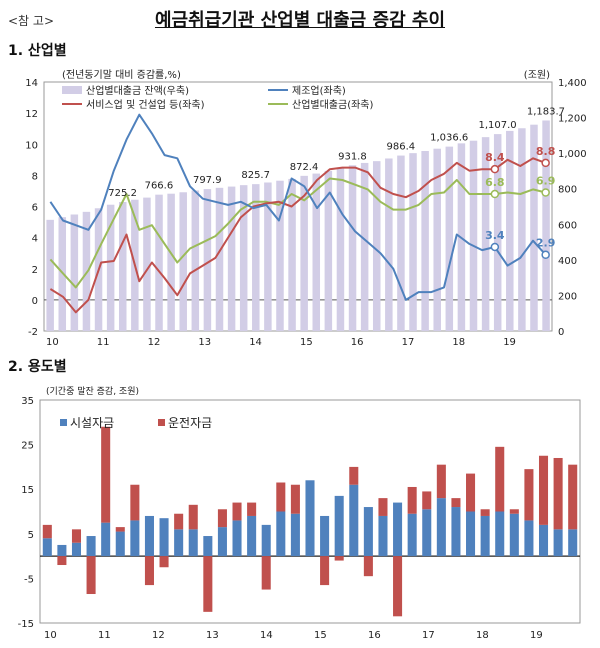  I want to click on balance-data-label: 1,183.7, so click(546, 111).